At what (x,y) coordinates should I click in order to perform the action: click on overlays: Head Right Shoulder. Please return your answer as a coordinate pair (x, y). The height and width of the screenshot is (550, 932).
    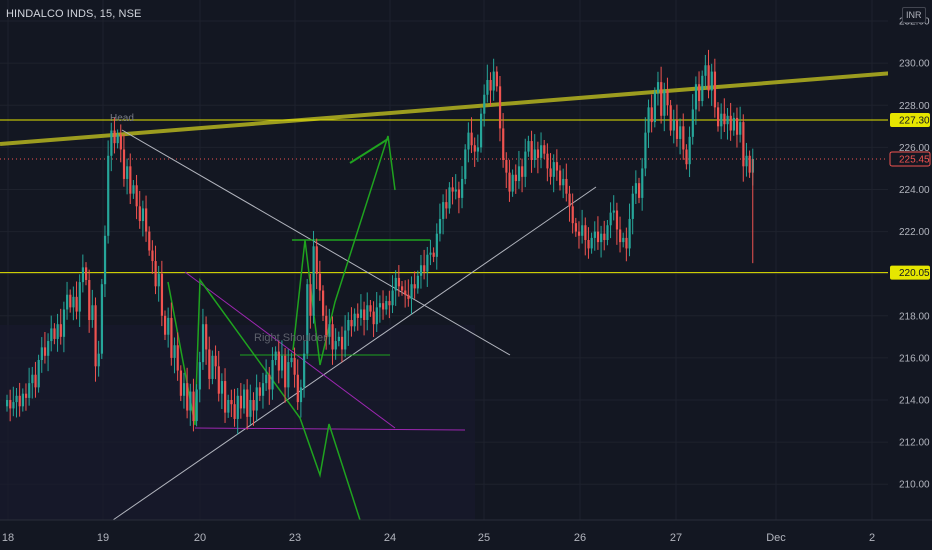
    Looking at the image, I should click on (218, 228).